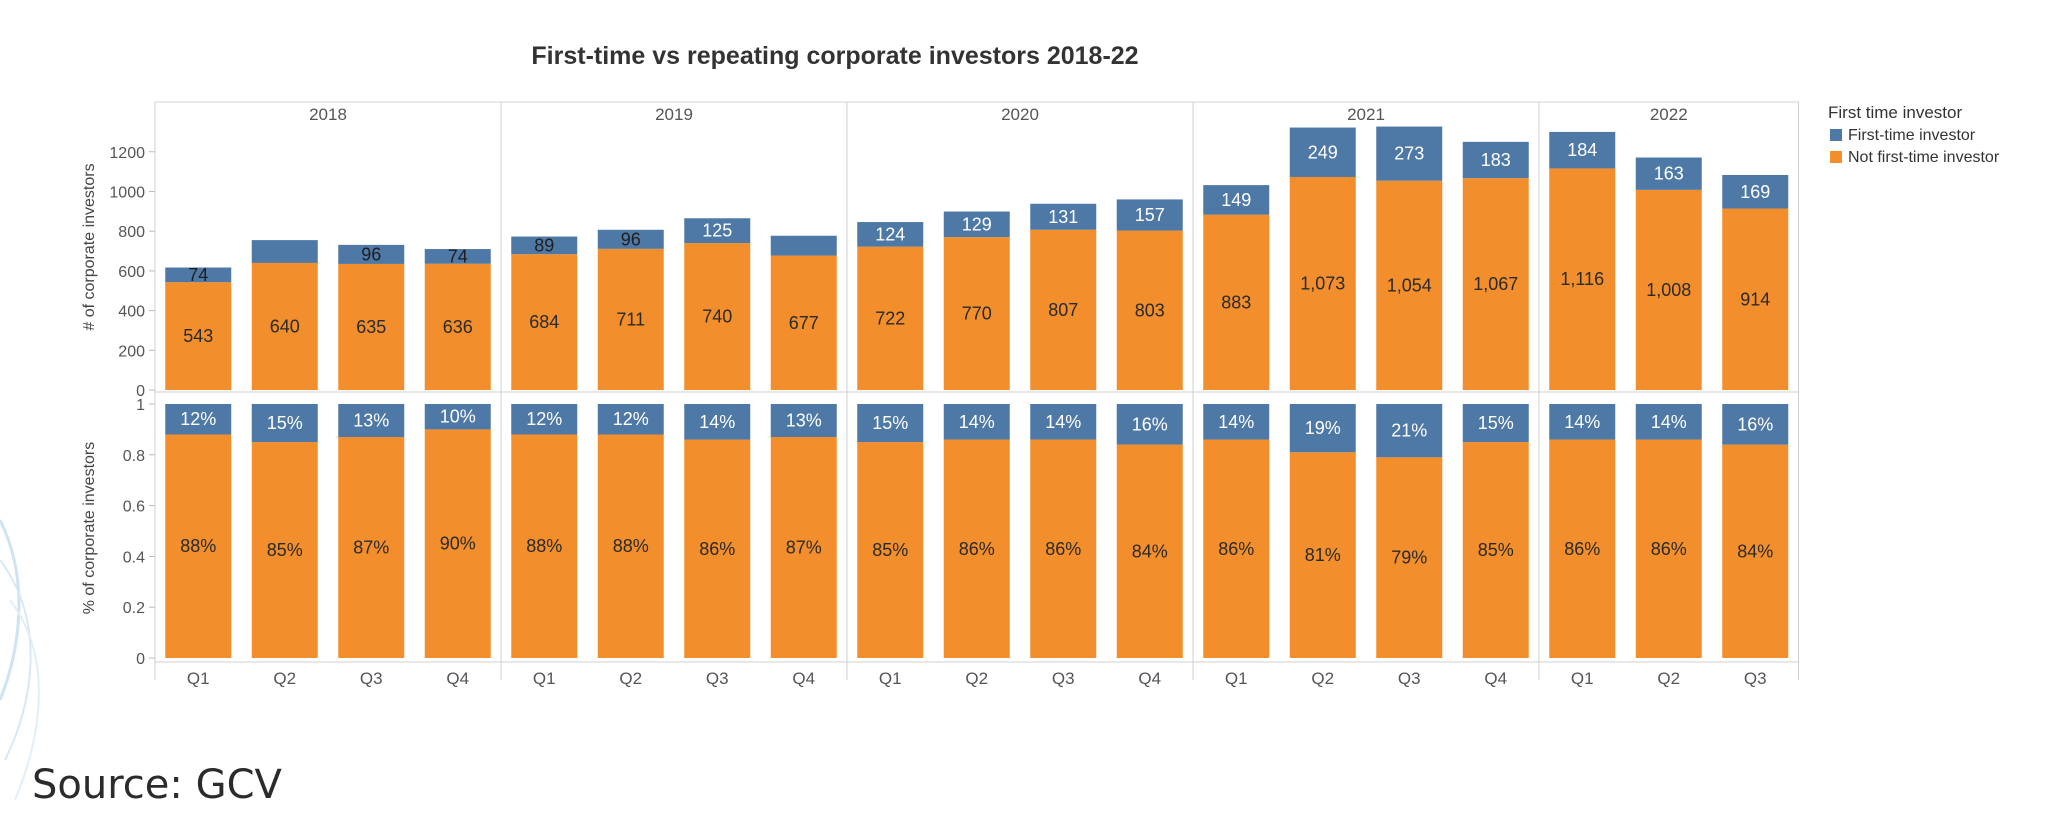 The image size is (2071, 820). What do you see at coordinates (89, 246) in the screenshot?
I see `y-axis-label: # of corporate investors` at bounding box center [89, 246].